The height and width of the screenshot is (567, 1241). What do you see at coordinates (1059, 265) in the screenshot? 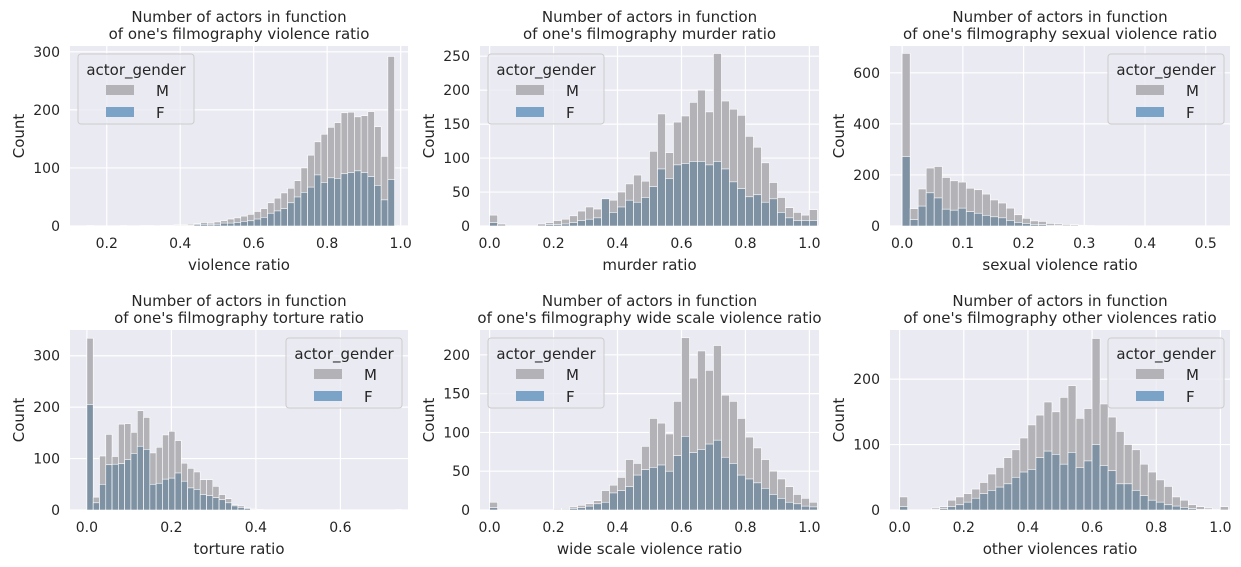
I see `x-axis-label: sexual violence ratio` at bounding box center [1059, 265].